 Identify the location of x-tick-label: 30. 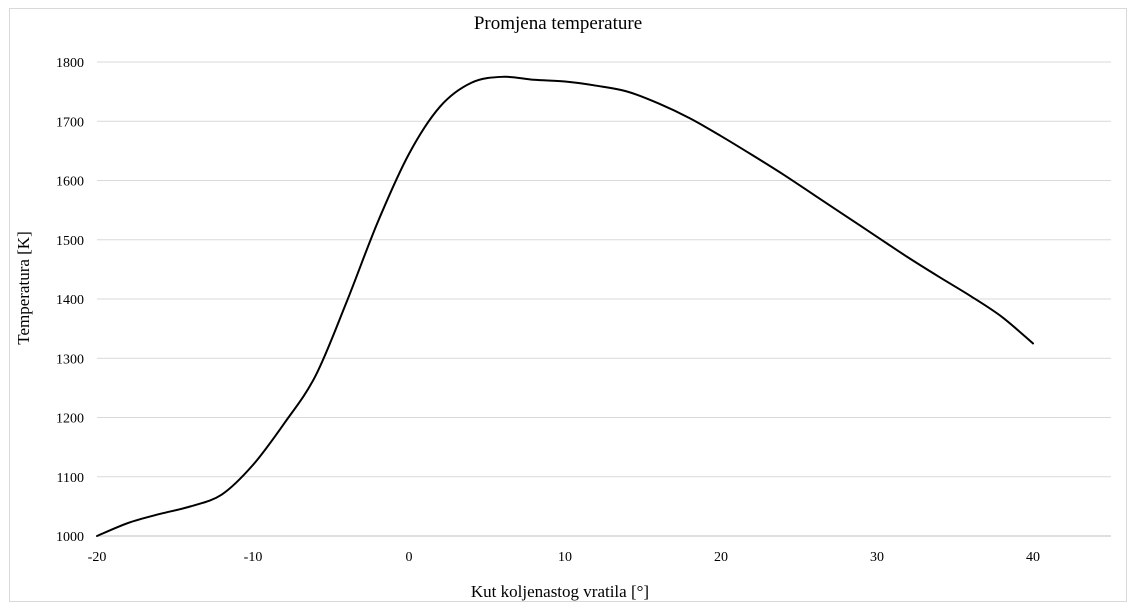
(877, 557).